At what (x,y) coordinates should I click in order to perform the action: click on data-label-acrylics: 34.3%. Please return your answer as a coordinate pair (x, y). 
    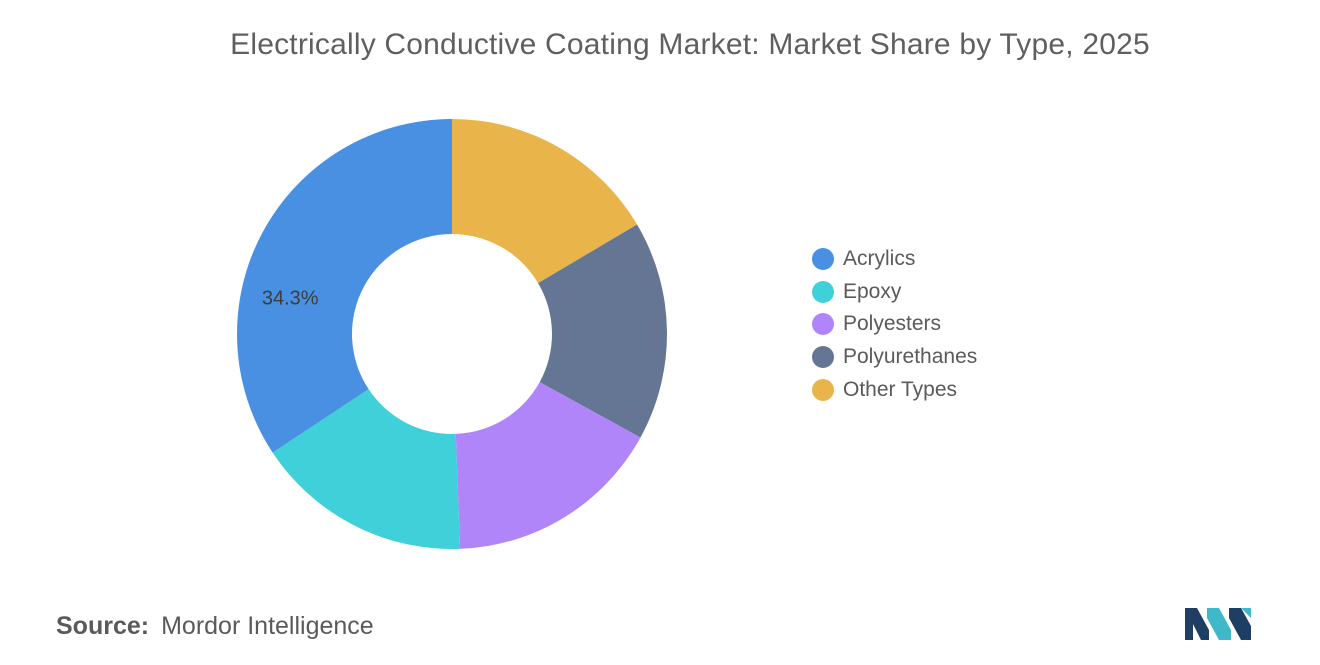
    Looking at the image, I should click on (290, 298).